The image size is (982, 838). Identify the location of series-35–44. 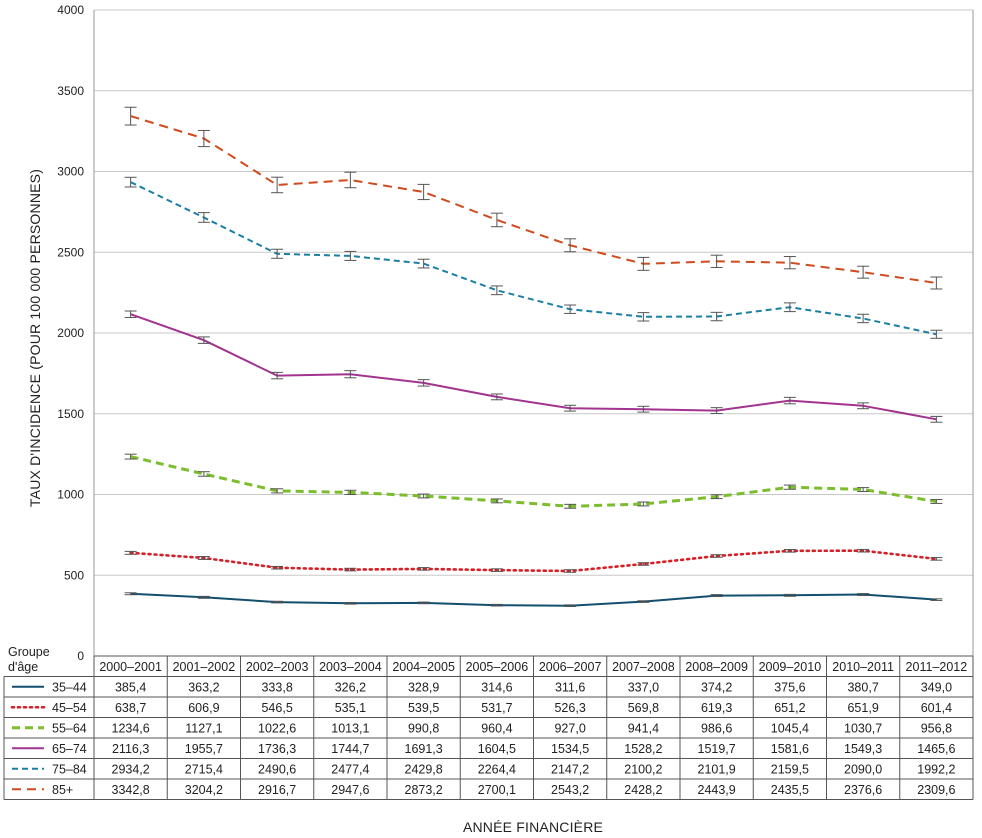
(533, 599).